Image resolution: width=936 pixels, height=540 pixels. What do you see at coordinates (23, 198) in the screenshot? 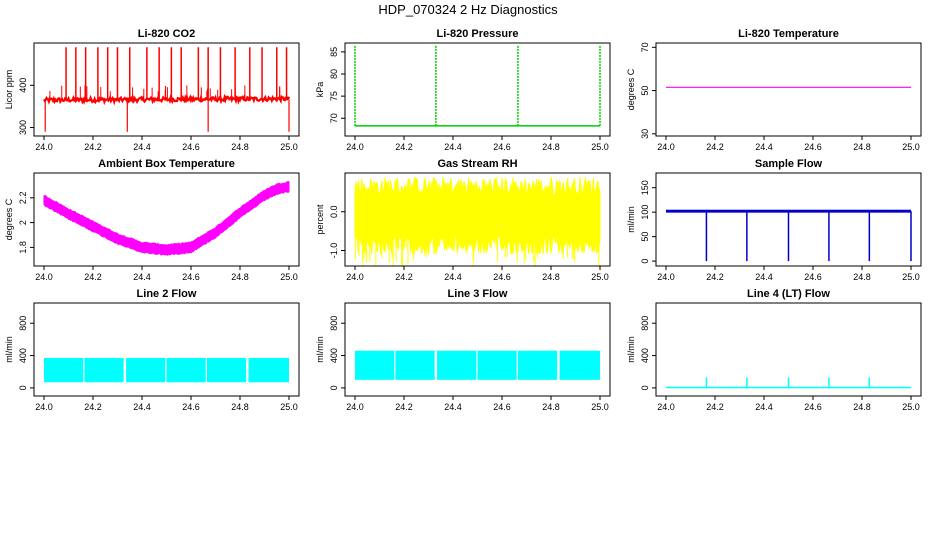
I see `y-tick-label: 2.2` at bounding box center [23, 198].